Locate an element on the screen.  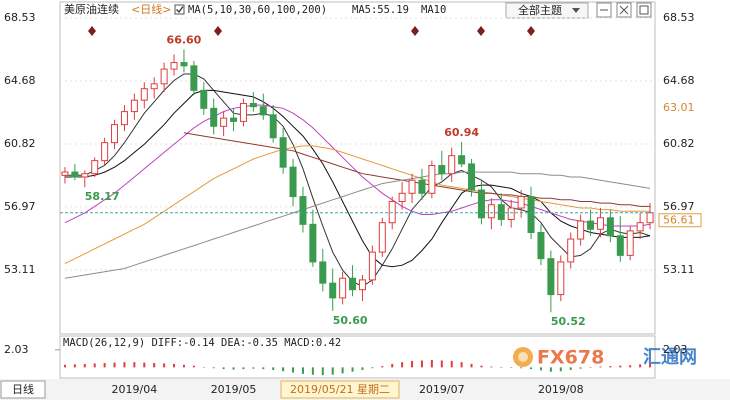
footer-period: 日线 is located at coordinates (23, 389).